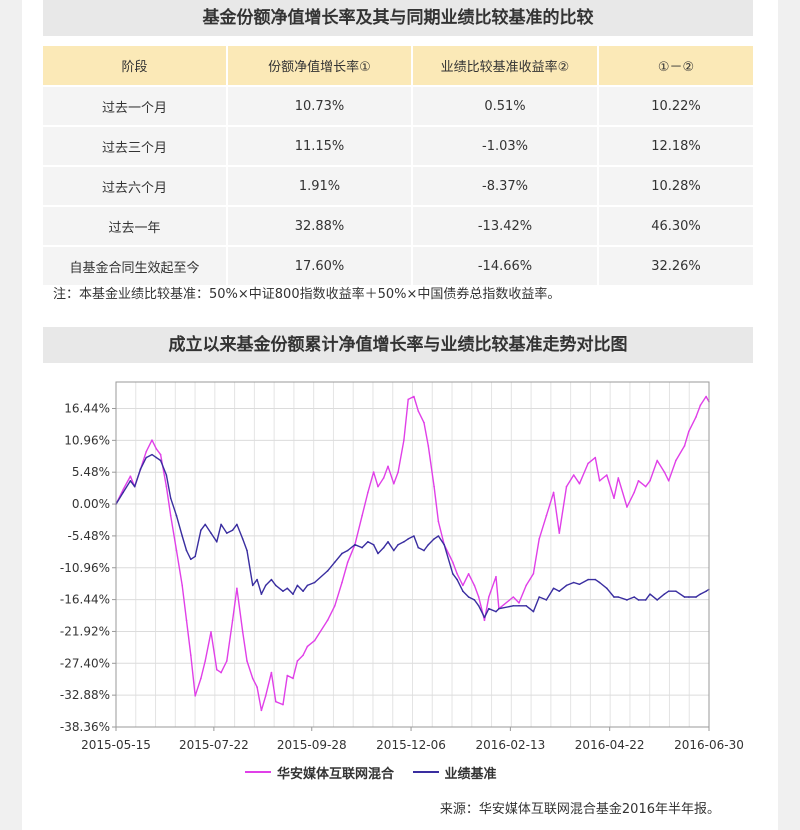 This screenshot has width=800, height=830. I want to click on y-tick-label: -38.36%, so click(85, 727).